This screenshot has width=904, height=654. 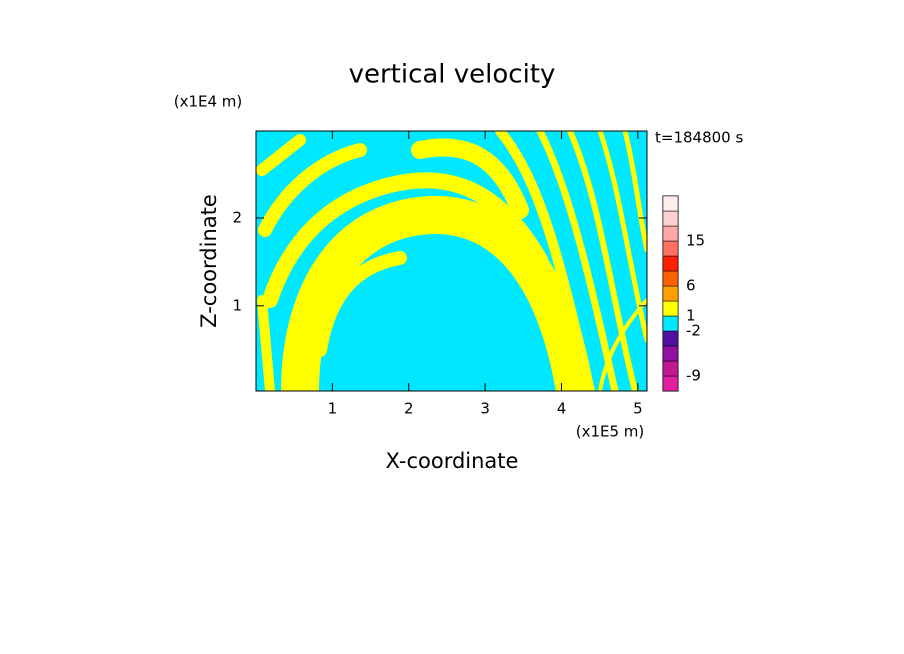 I want to click on colorbar-tick-label: -9, so click(x=693, y=376).